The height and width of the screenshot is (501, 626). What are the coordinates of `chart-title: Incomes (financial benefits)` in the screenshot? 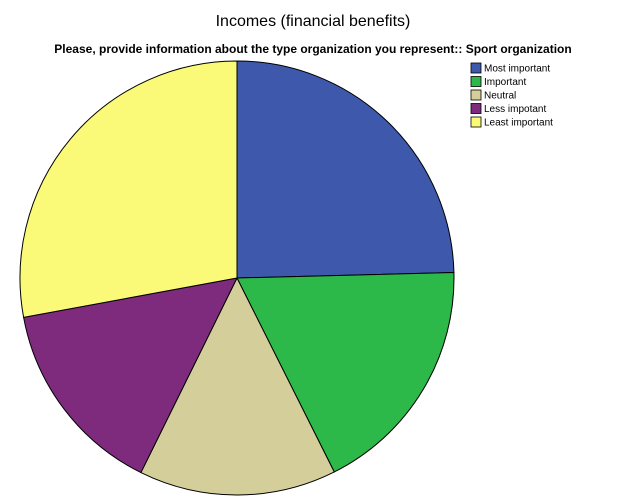 It's located at (313, 21).